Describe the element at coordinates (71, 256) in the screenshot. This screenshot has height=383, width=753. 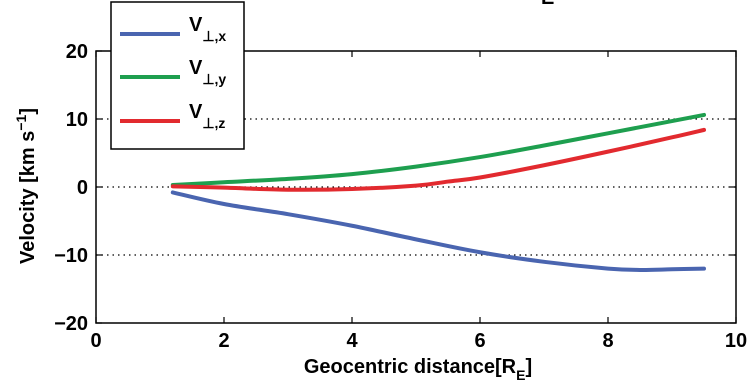
I see `y-tick-label: −10` at that location.